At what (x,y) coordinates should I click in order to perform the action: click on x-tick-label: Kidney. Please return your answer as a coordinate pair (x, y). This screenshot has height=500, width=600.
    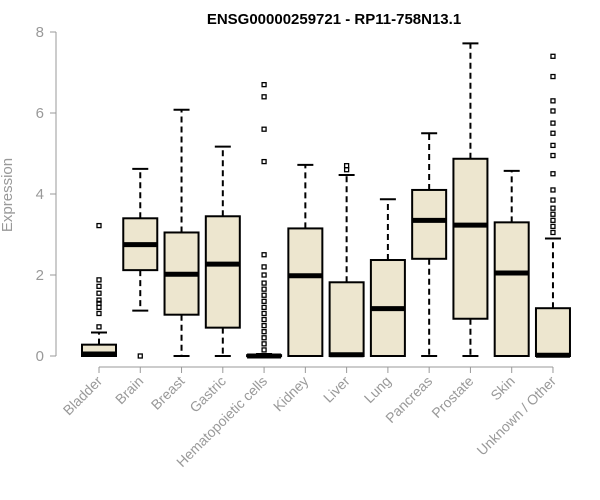
    Looking at the image, I should click on (291, 394).